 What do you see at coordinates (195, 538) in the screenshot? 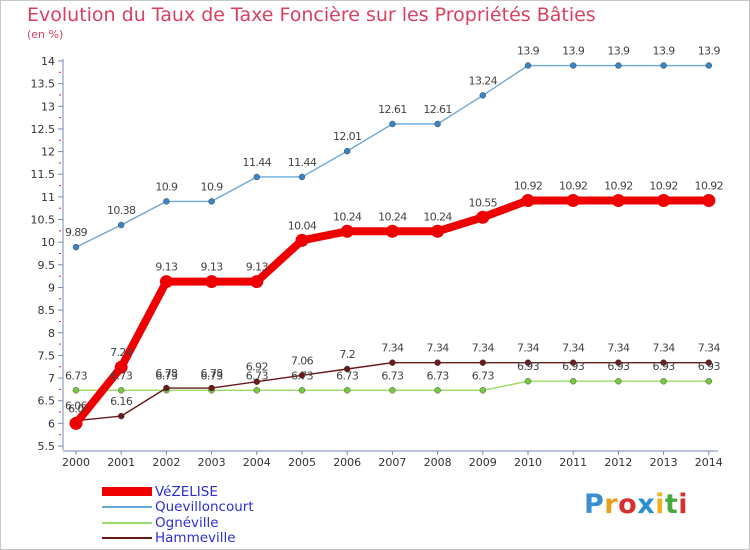
I see `legend-label: Hammeville` at bounding box center [195, 538].